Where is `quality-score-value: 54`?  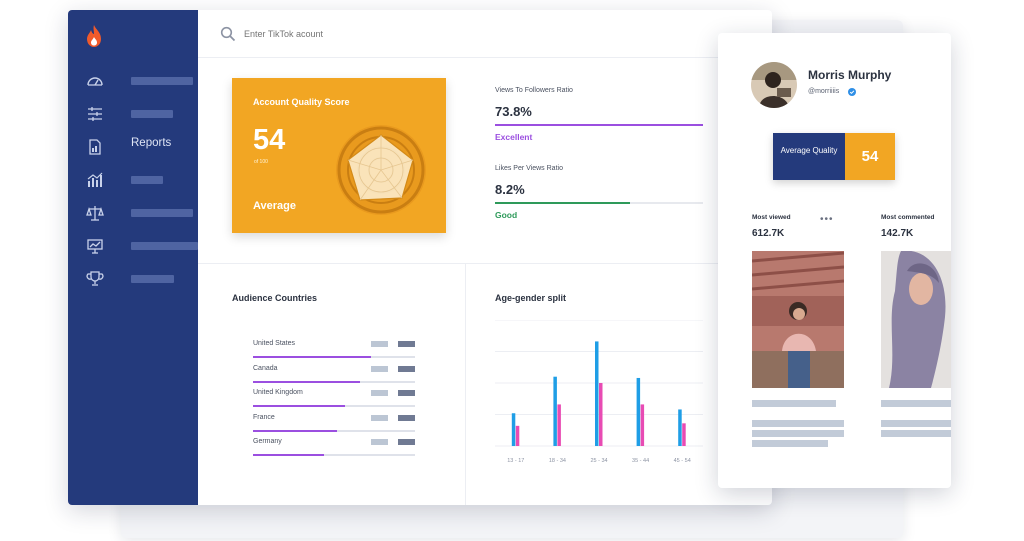
quality-score-value: 54 is located at coordinates (269, 140).